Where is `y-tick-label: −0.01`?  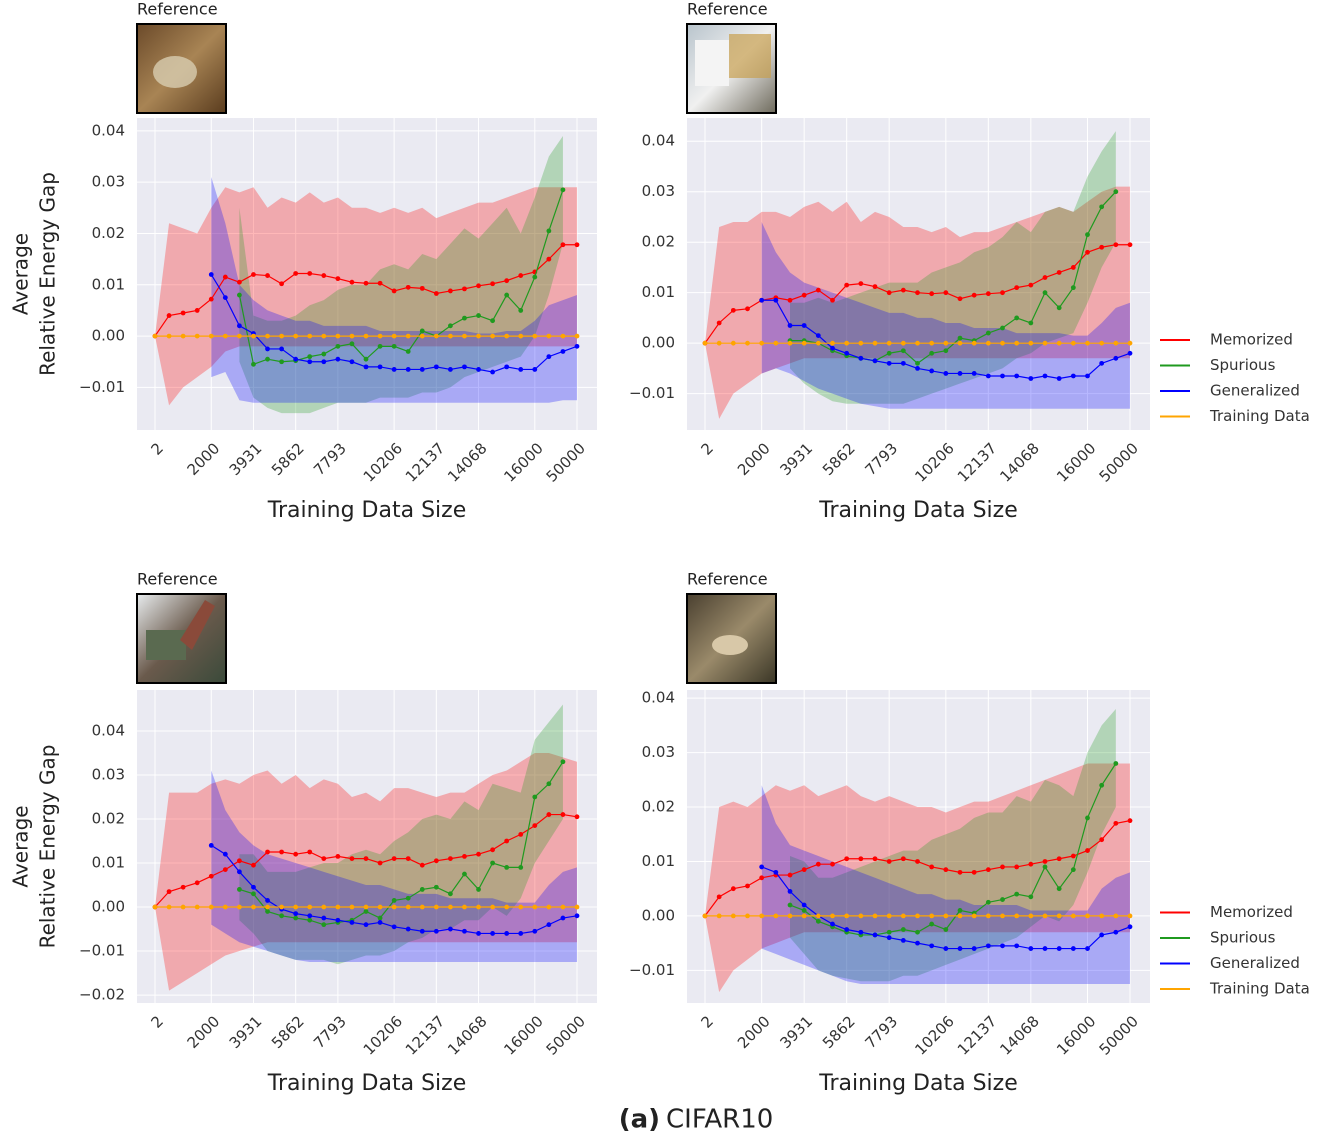 y-tick-label: −0.01 is located at coordinates (652, 970).